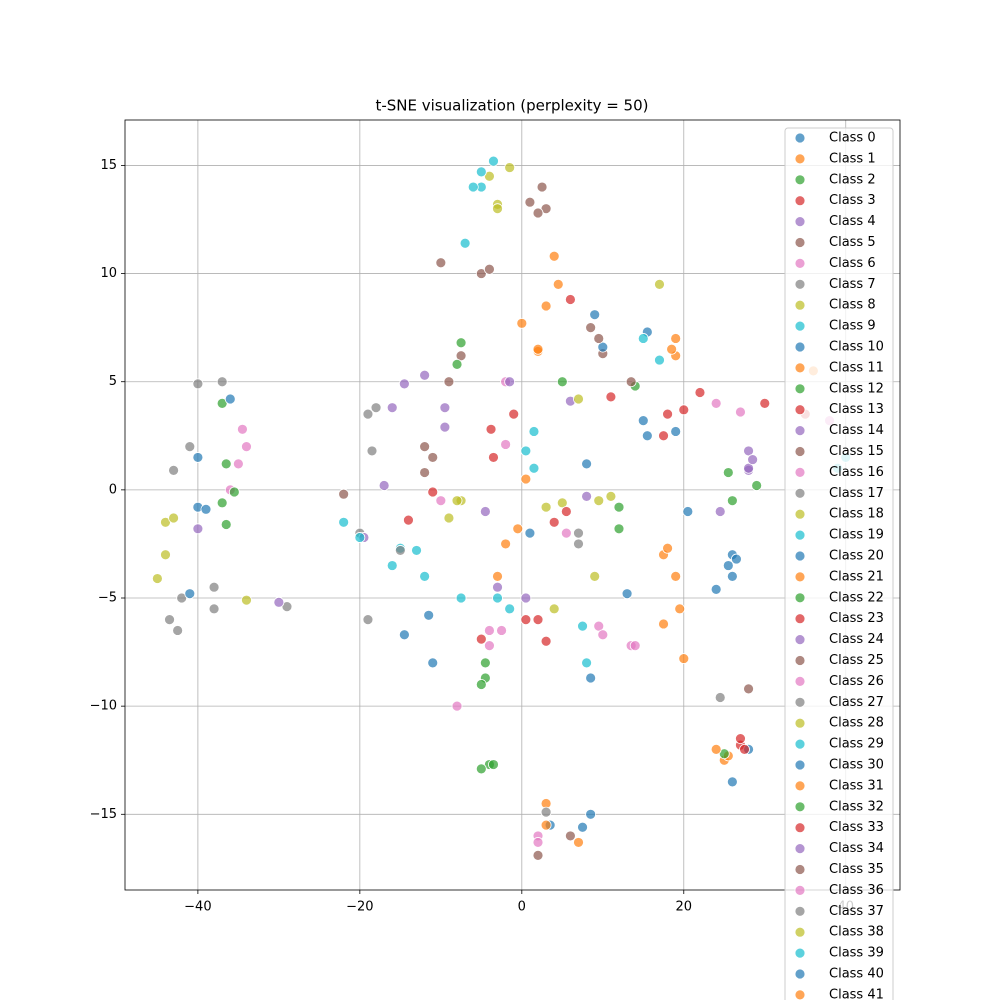 The height and width of the screenshot is (1000, 1000). Describe the element at coordinates (856, 932) in the screenshot. I see `legend-label: Class 38` at that location.